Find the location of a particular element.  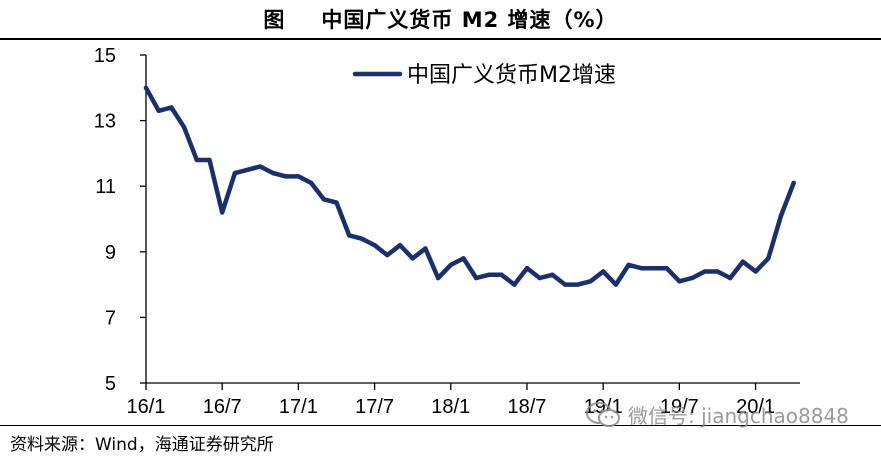

x-tick-label: 16/1 is located at coordinates (146, 407).